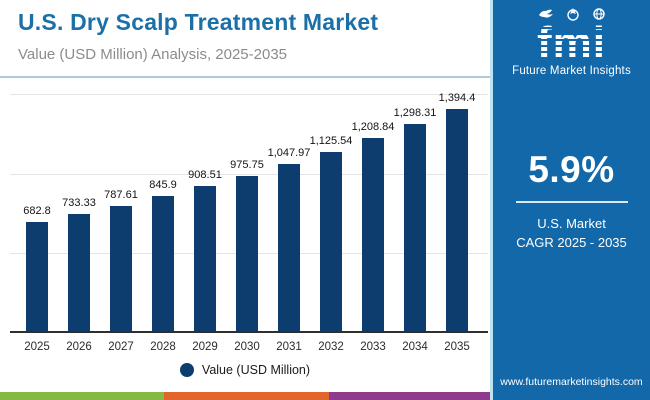 This screenshot has width=650, height=400. Describe the element at coordinates (37, 276) in the screenshot. I see `bar-2025` at that location.